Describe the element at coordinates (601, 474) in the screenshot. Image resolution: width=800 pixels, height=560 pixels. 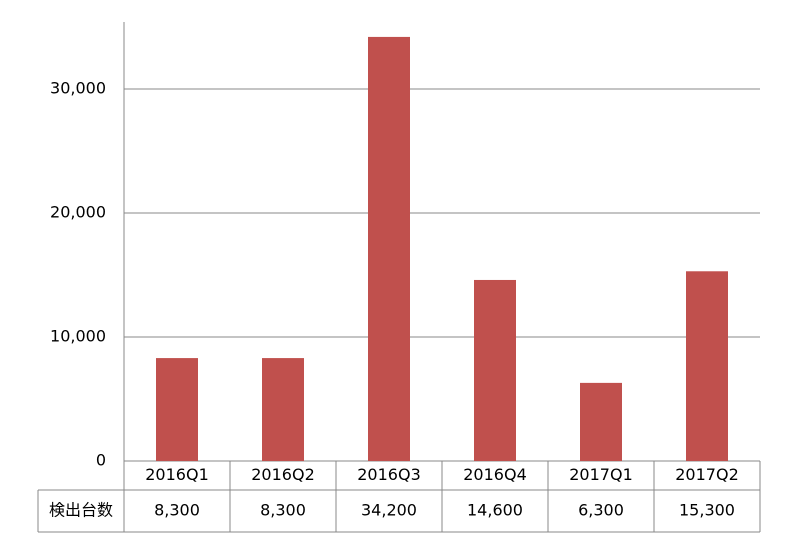
I see `x-tick-label: 2017Q1` at that location.